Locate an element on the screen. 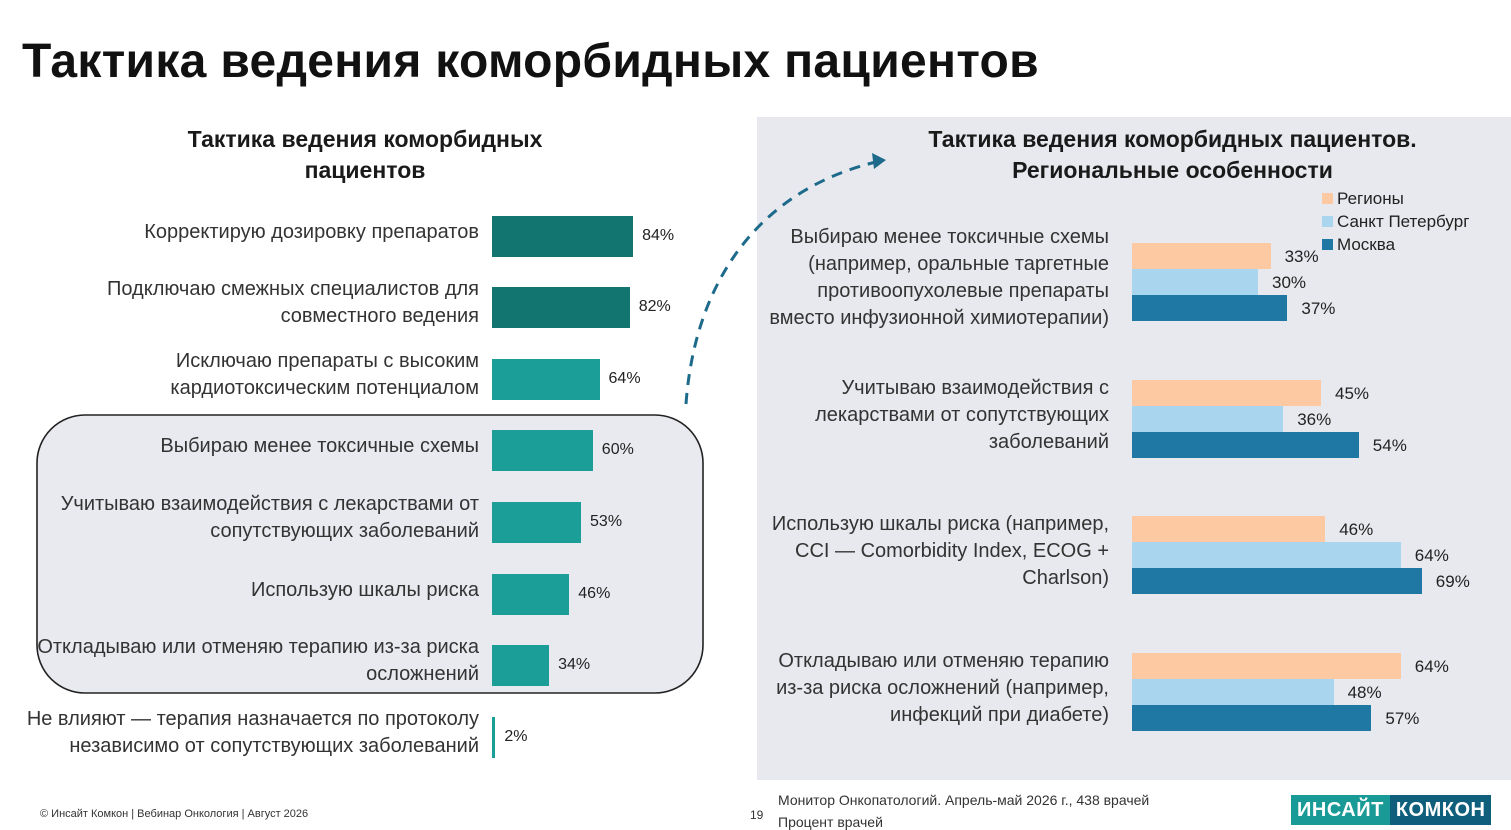  legend-label: Регионы is located at coordinates (1370, 198).